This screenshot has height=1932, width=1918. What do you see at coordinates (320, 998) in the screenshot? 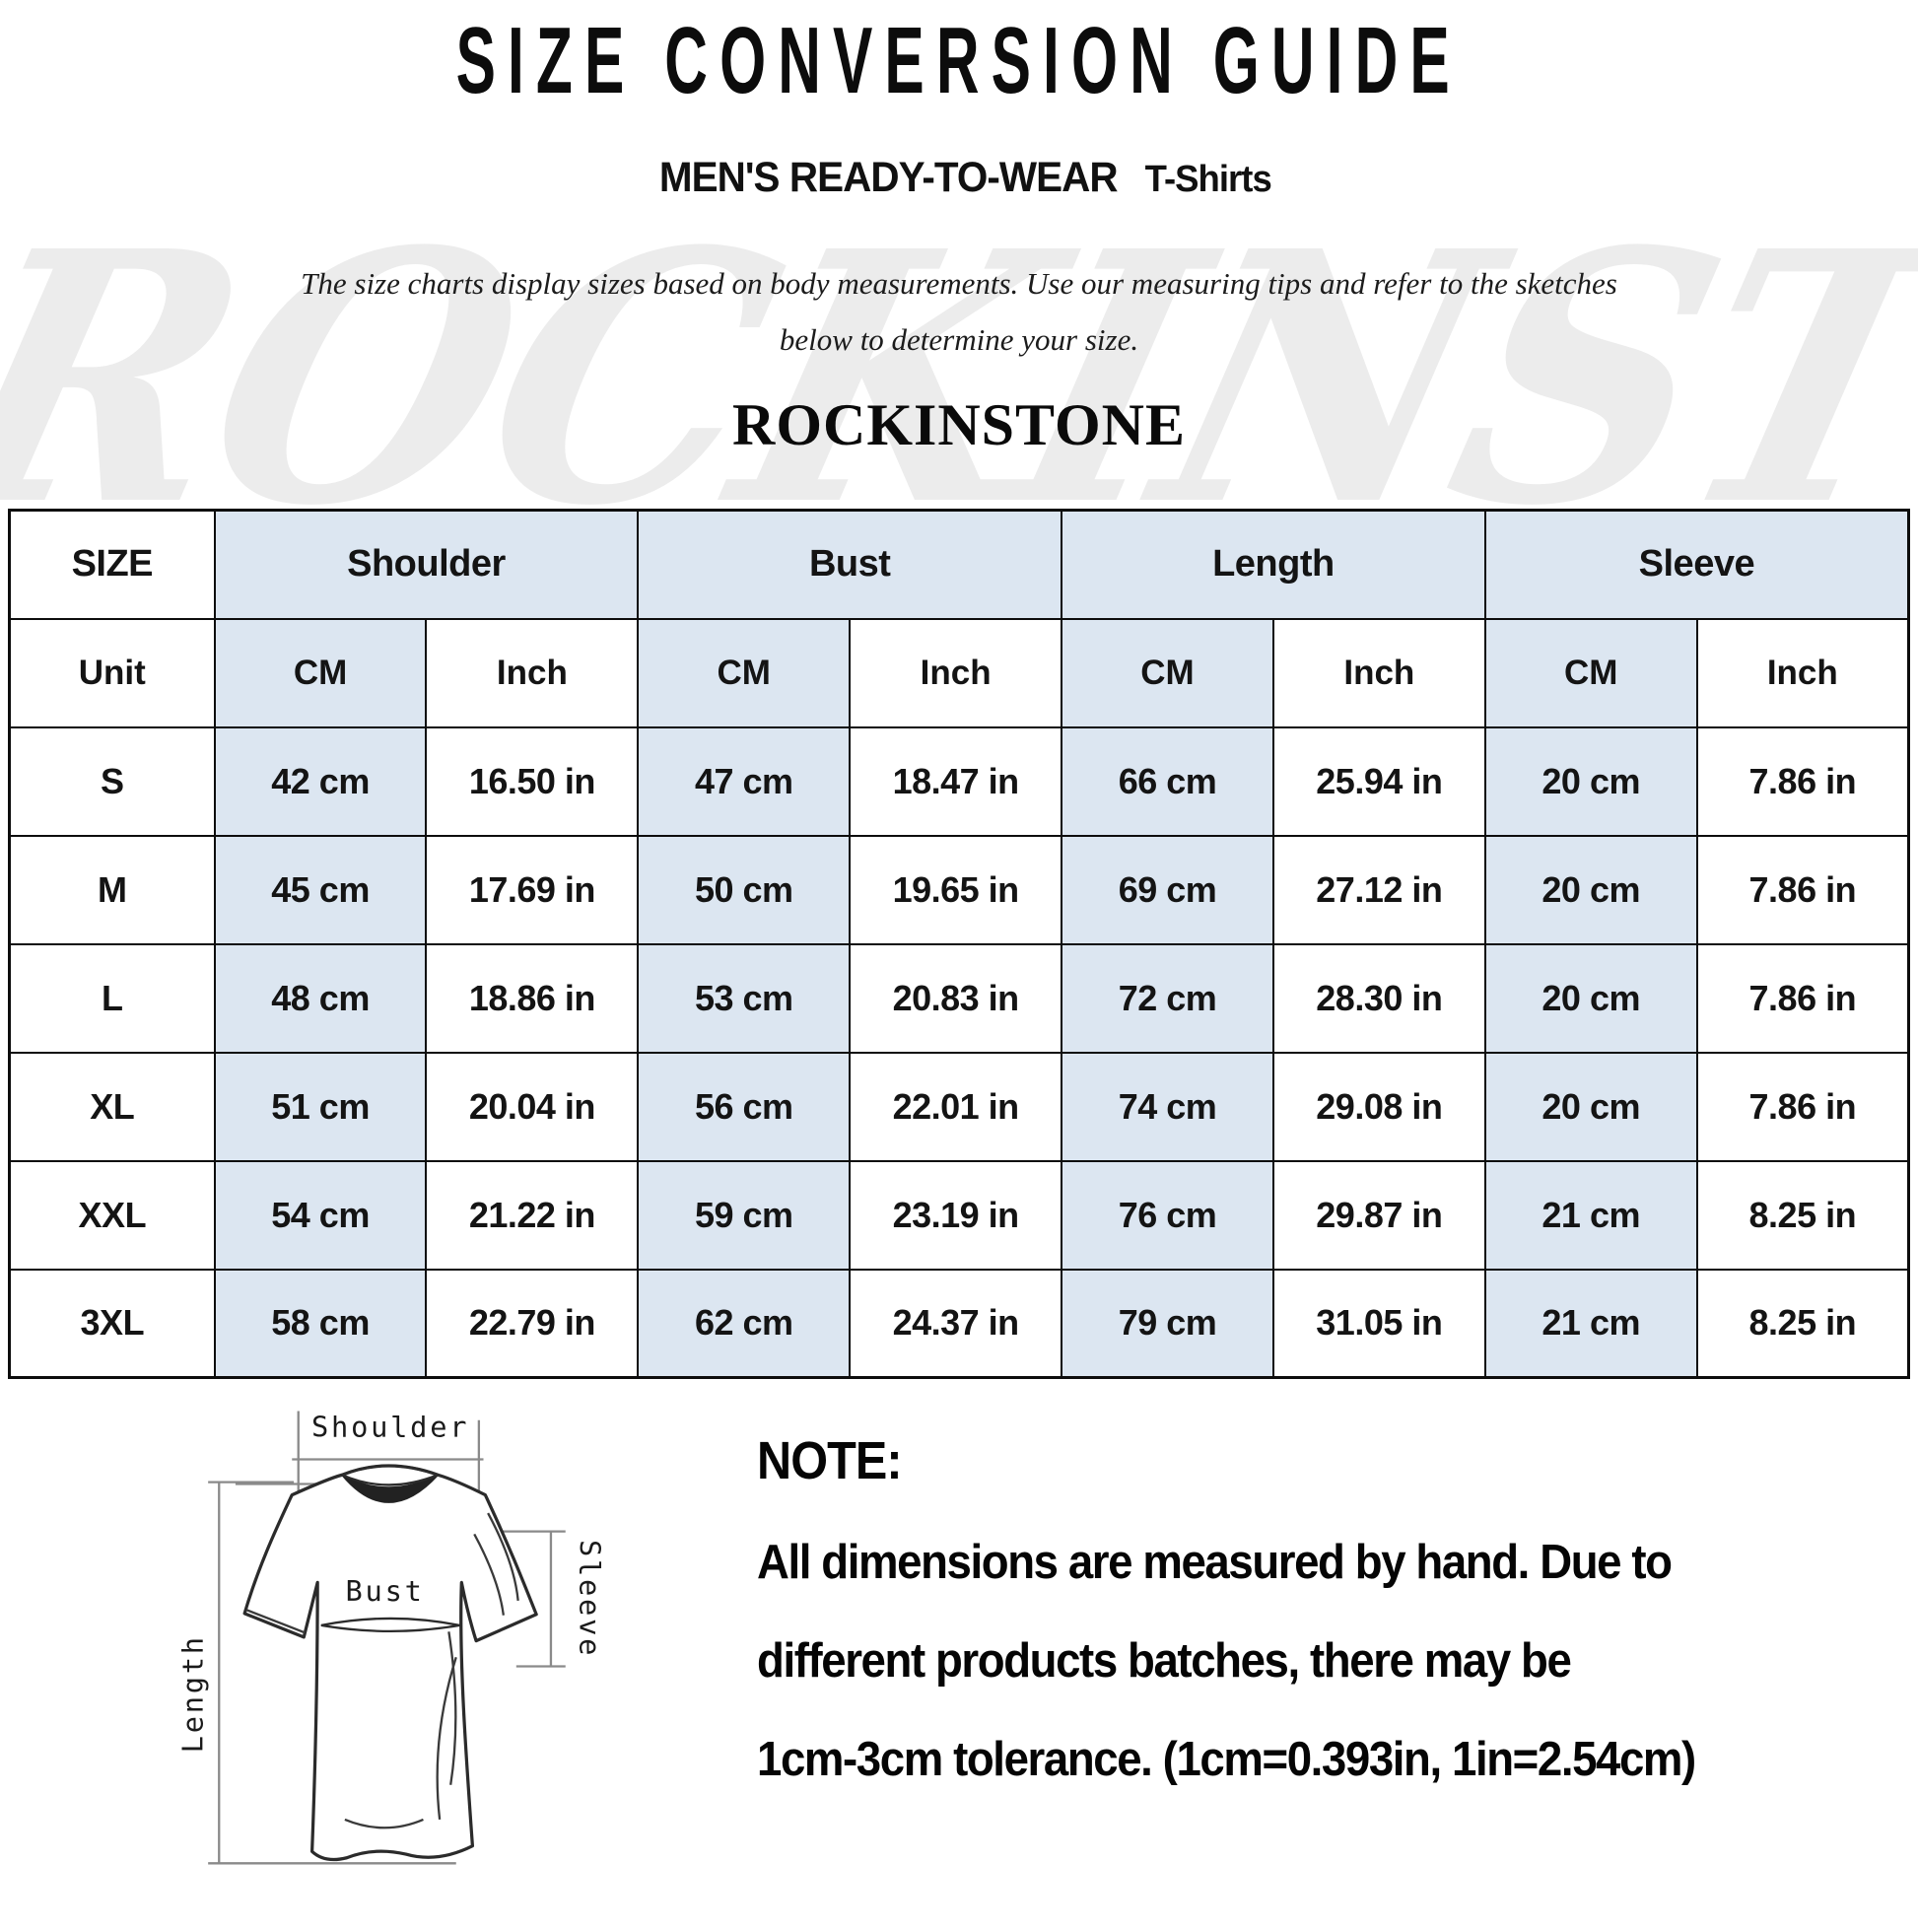
I see `table-cell: 48 cm` at bounding box center [320, 998].